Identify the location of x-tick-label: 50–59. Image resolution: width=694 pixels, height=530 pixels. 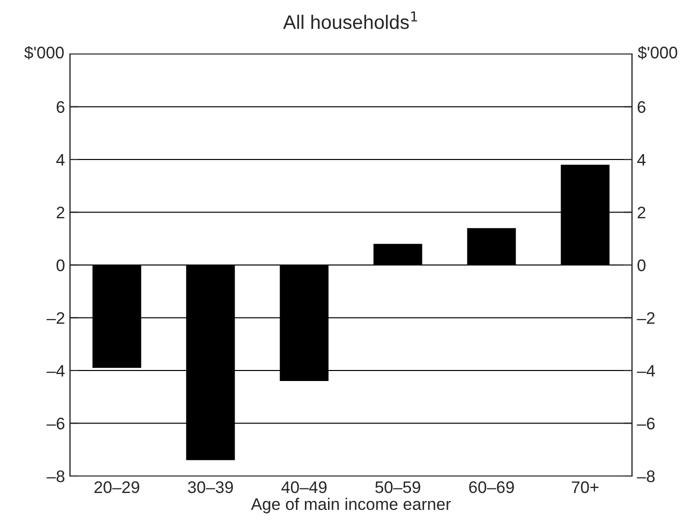
(397, 487).